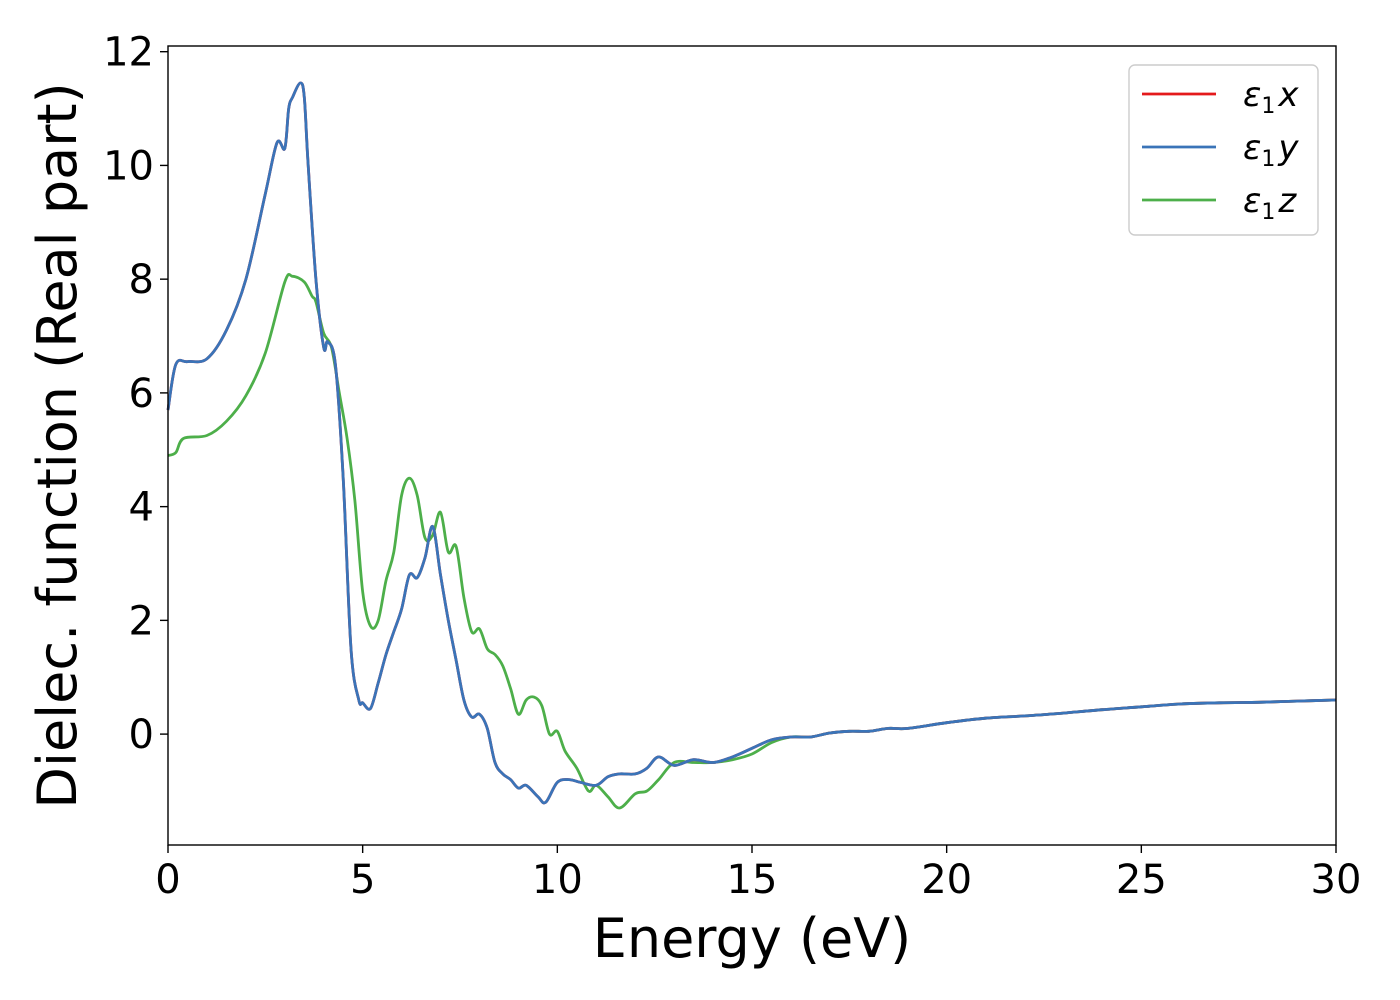  I want to click on y-tick-label: 8, so click(141, 280).